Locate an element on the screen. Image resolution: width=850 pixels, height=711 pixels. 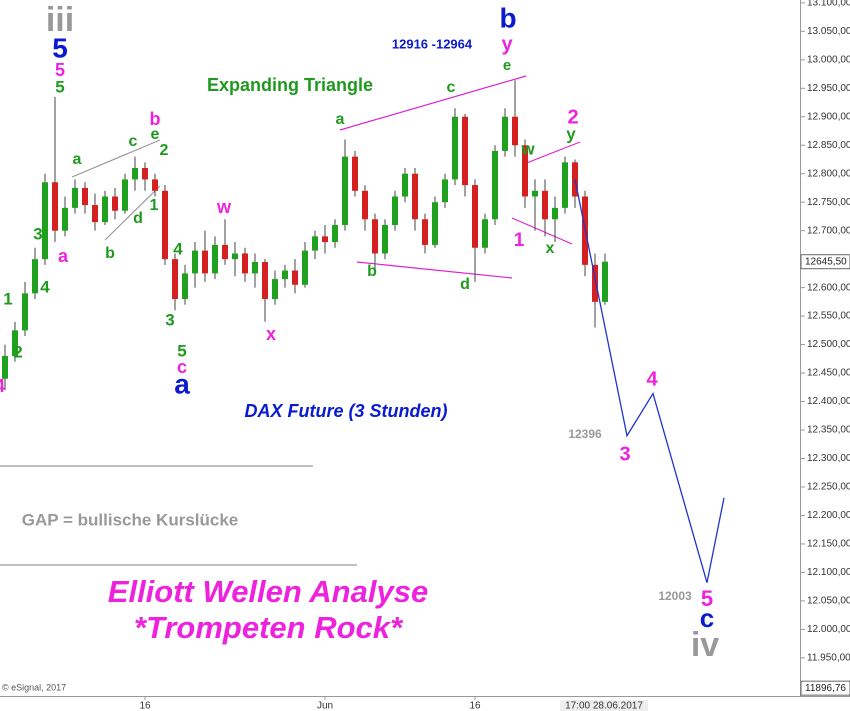
price-box-label: 12645,50 is located at coordinates (826, 261).